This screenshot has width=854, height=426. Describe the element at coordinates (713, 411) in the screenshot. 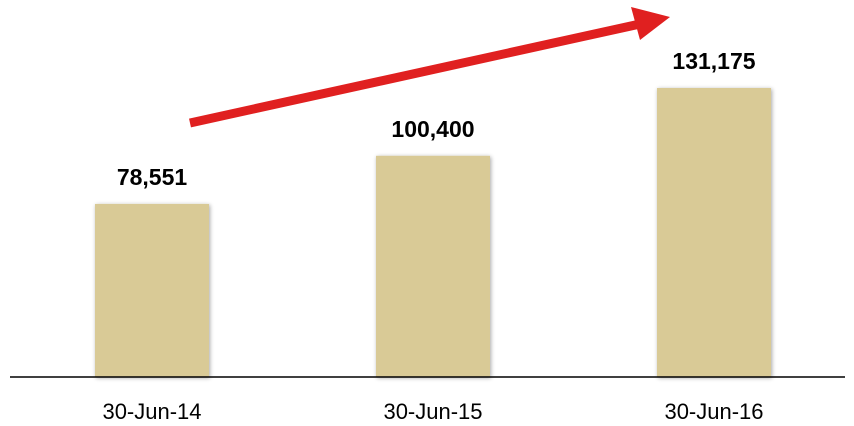

I see `x-tick-label: 30-Jun-16` at that location.